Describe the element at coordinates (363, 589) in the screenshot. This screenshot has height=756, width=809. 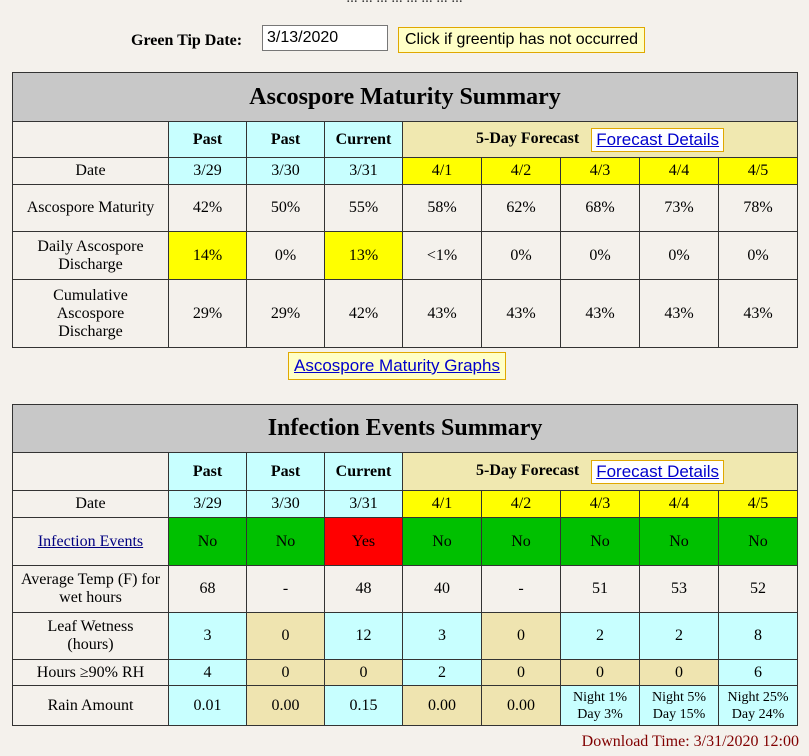
I see `temp-cell: 48` at that location.